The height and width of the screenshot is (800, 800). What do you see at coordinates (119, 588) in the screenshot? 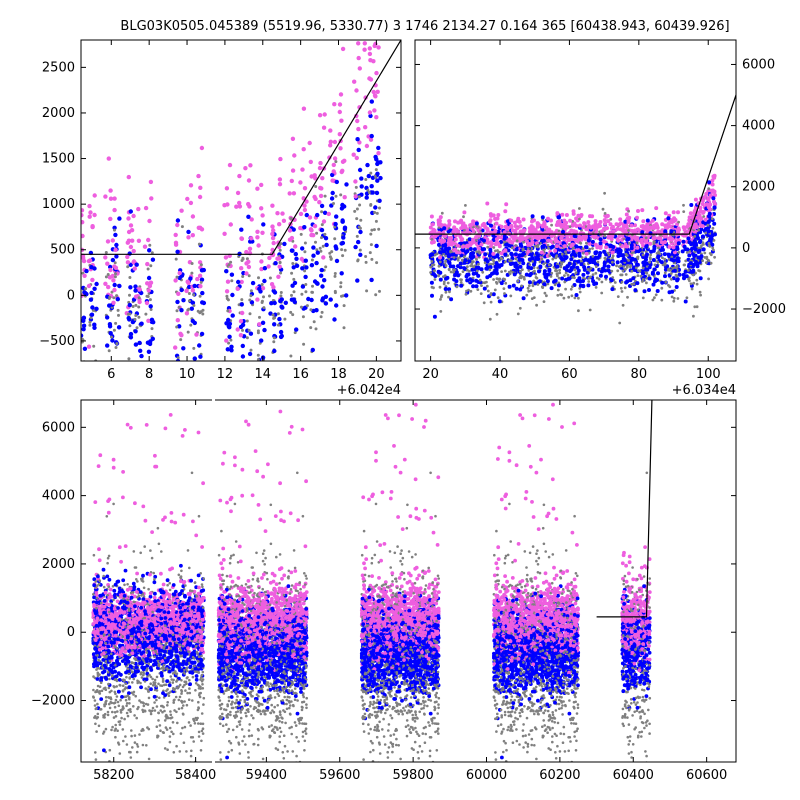
I see `bottom-point-blue` at bounding box center [119, 588].